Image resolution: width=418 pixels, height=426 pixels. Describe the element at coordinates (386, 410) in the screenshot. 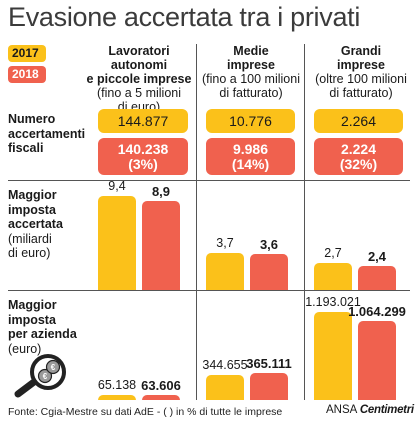

I see `logo-brand: Centimetri` at that location.